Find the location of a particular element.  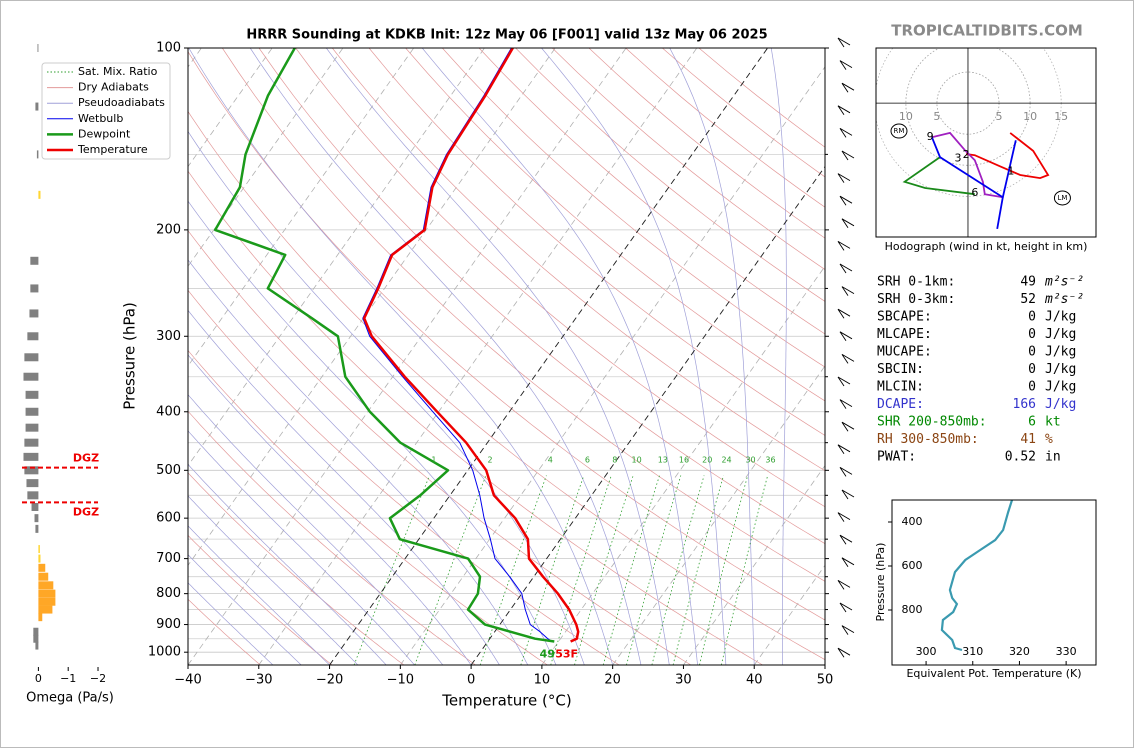

mixing-ratio-label: 16 is located at coordinates (684, 460).